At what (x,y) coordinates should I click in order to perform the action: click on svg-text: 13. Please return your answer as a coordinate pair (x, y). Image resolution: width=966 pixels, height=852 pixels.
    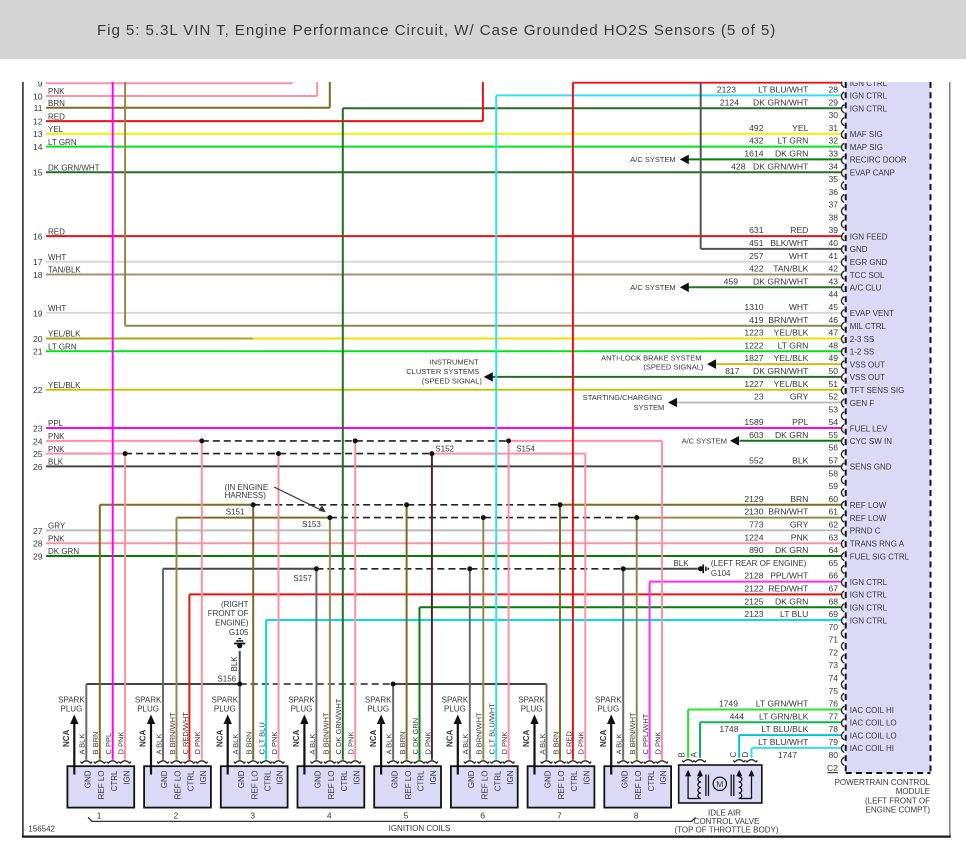
    Looking at the image, I should click on (38, 134).